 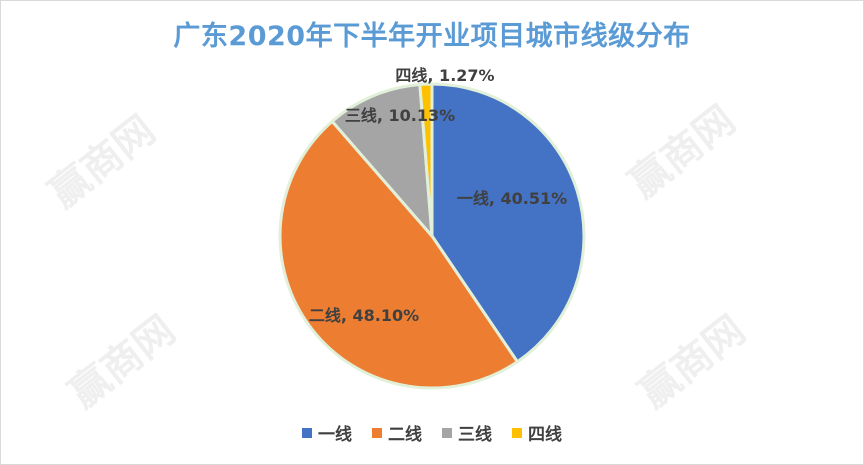 I want to click on pie-slice-tier1, so click(x=508, y=223).